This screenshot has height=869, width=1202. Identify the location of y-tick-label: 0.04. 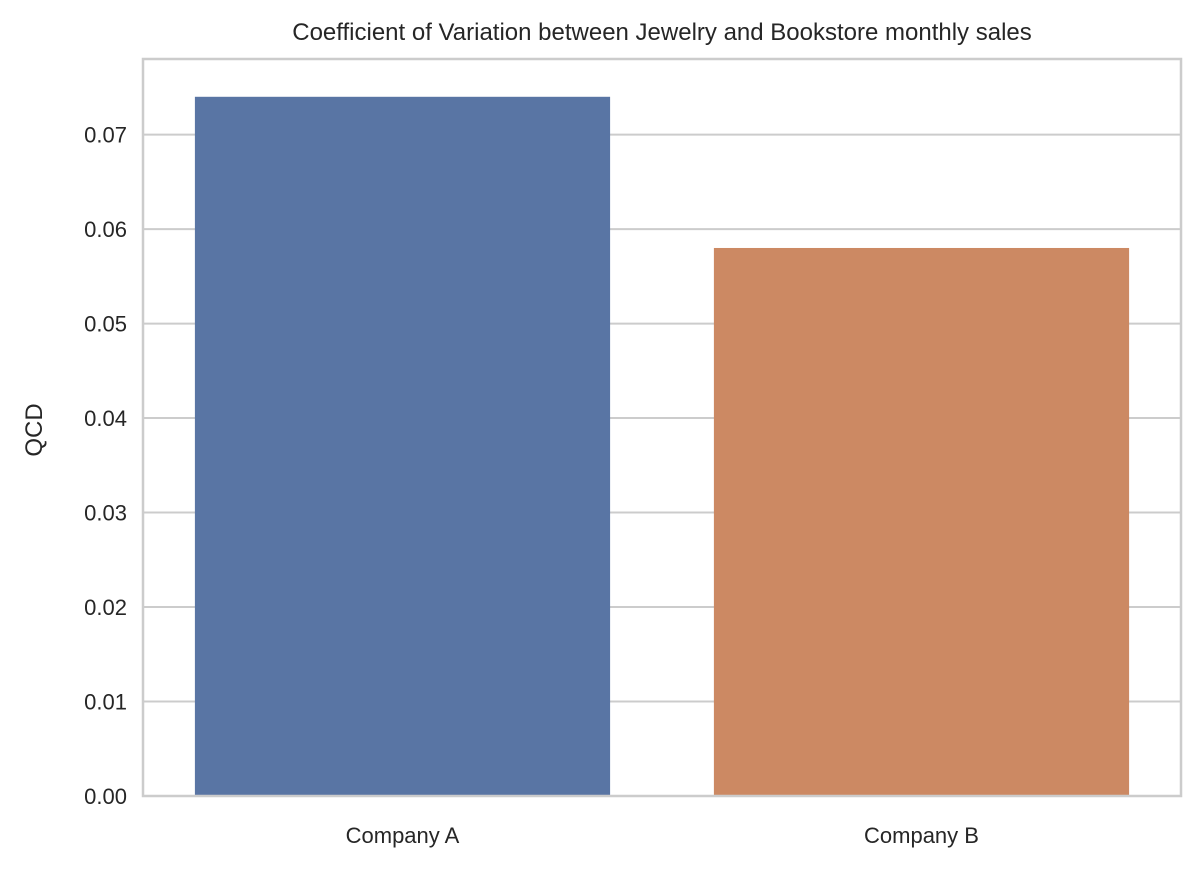
(105, 418).